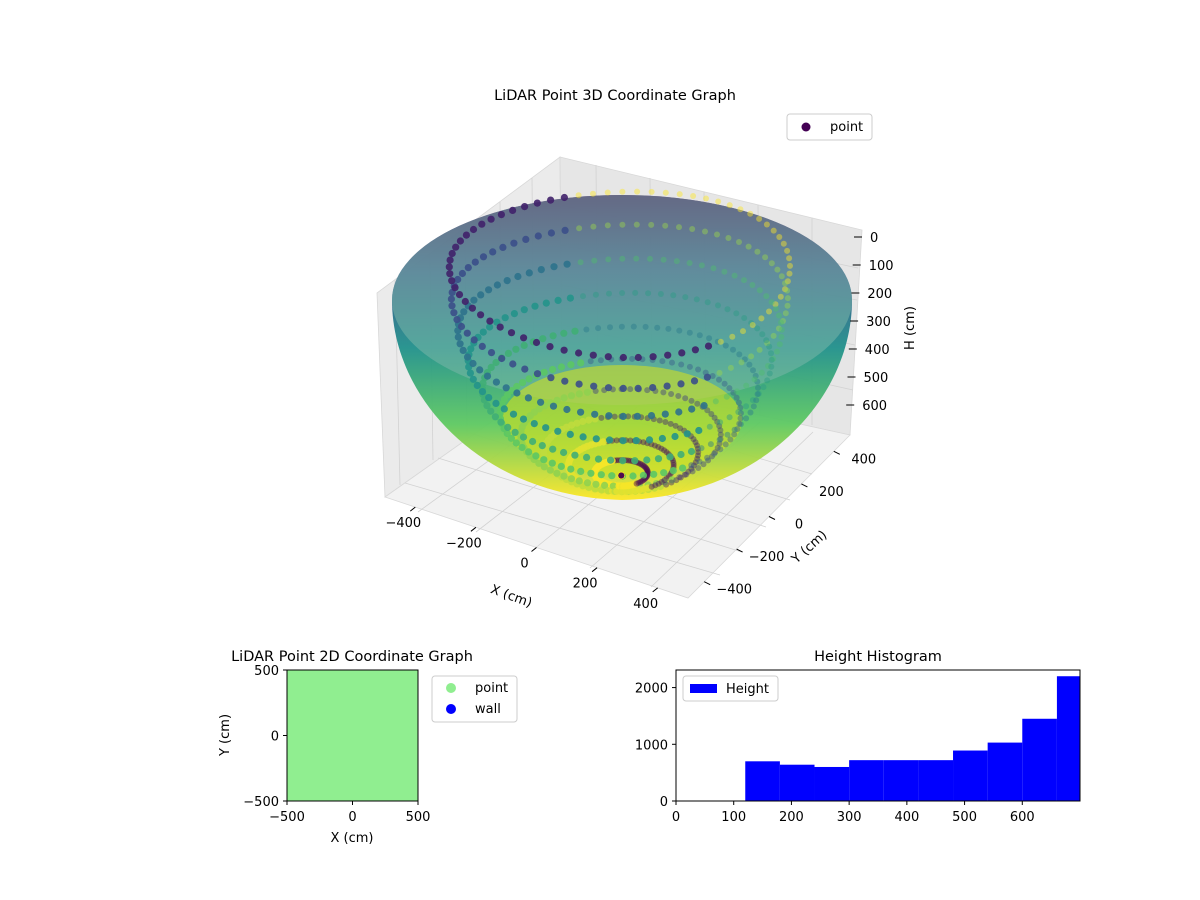  I want to click on z-tick-label: 400, so click(877, 350).